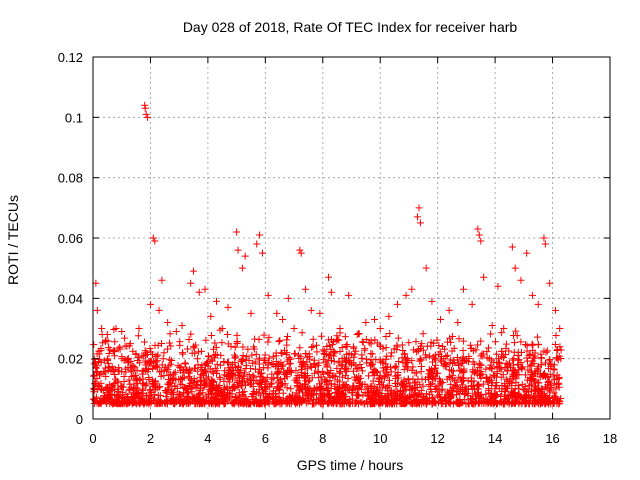 The width and height of the screenshot is (640, 480). What do you see at coordinates (380, 438) in the screenshot?
I see `x-tick-label: 10` at bounding box center [380, 438].